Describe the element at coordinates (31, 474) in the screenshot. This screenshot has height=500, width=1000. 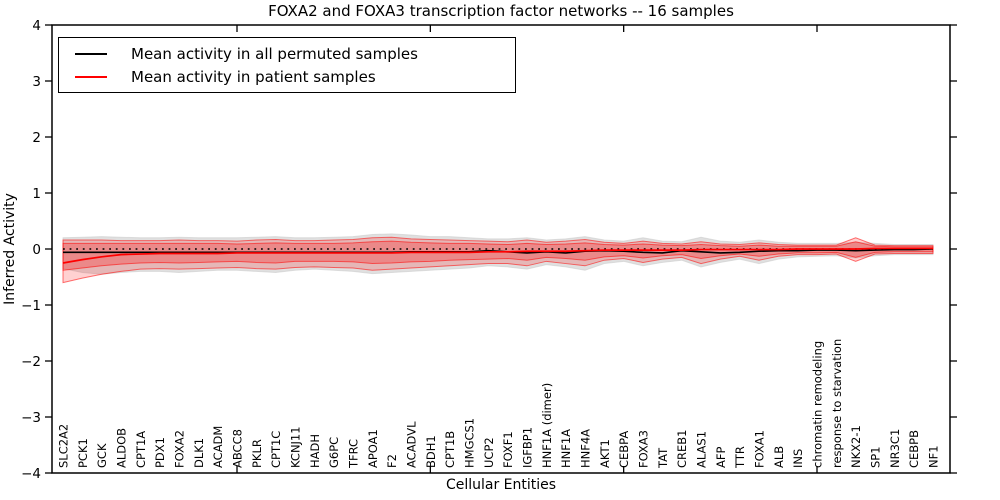
I see `y-tick-label: −4` at that location.